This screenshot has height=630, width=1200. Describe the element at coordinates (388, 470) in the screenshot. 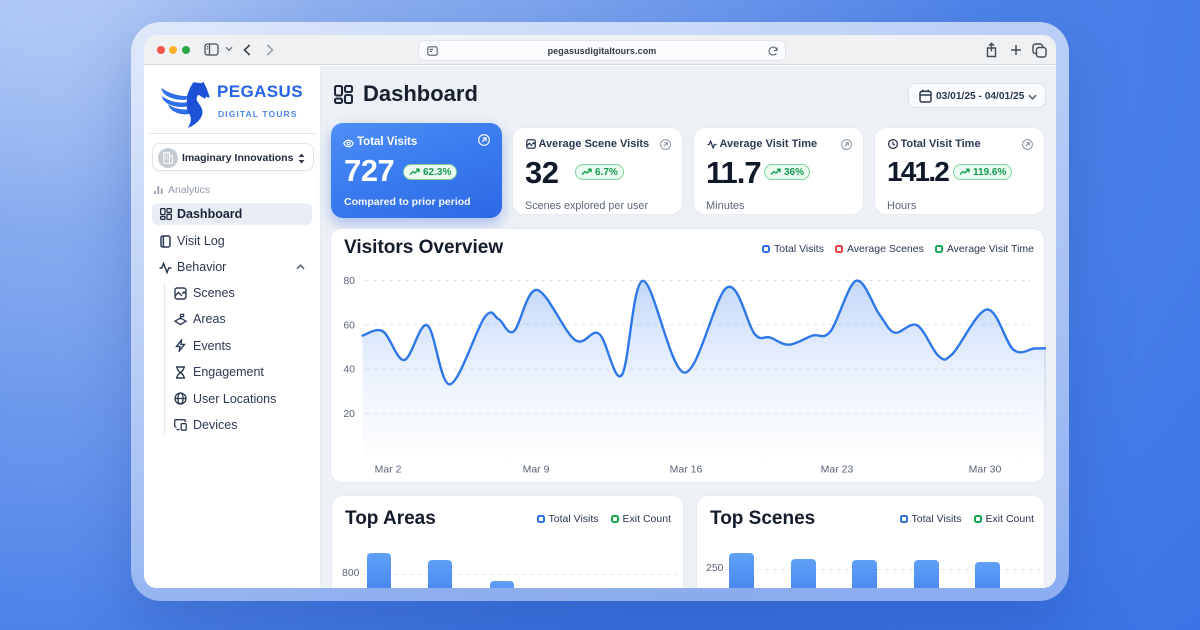

I see `svg-text: Mar 2` at that location.